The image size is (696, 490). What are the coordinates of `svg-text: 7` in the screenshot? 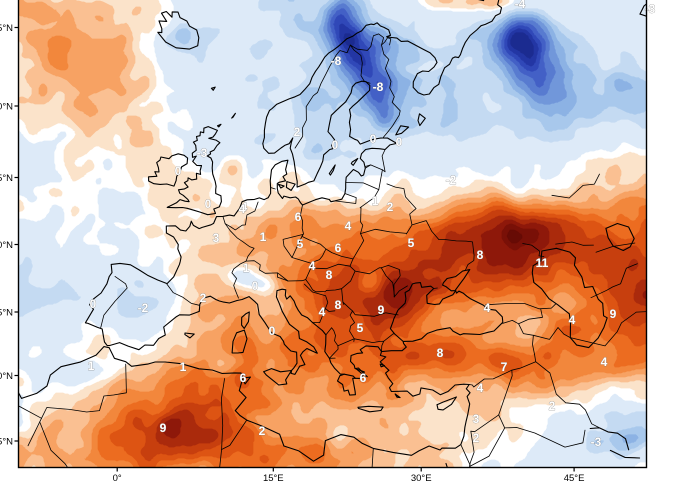 It's located at (504, 367).